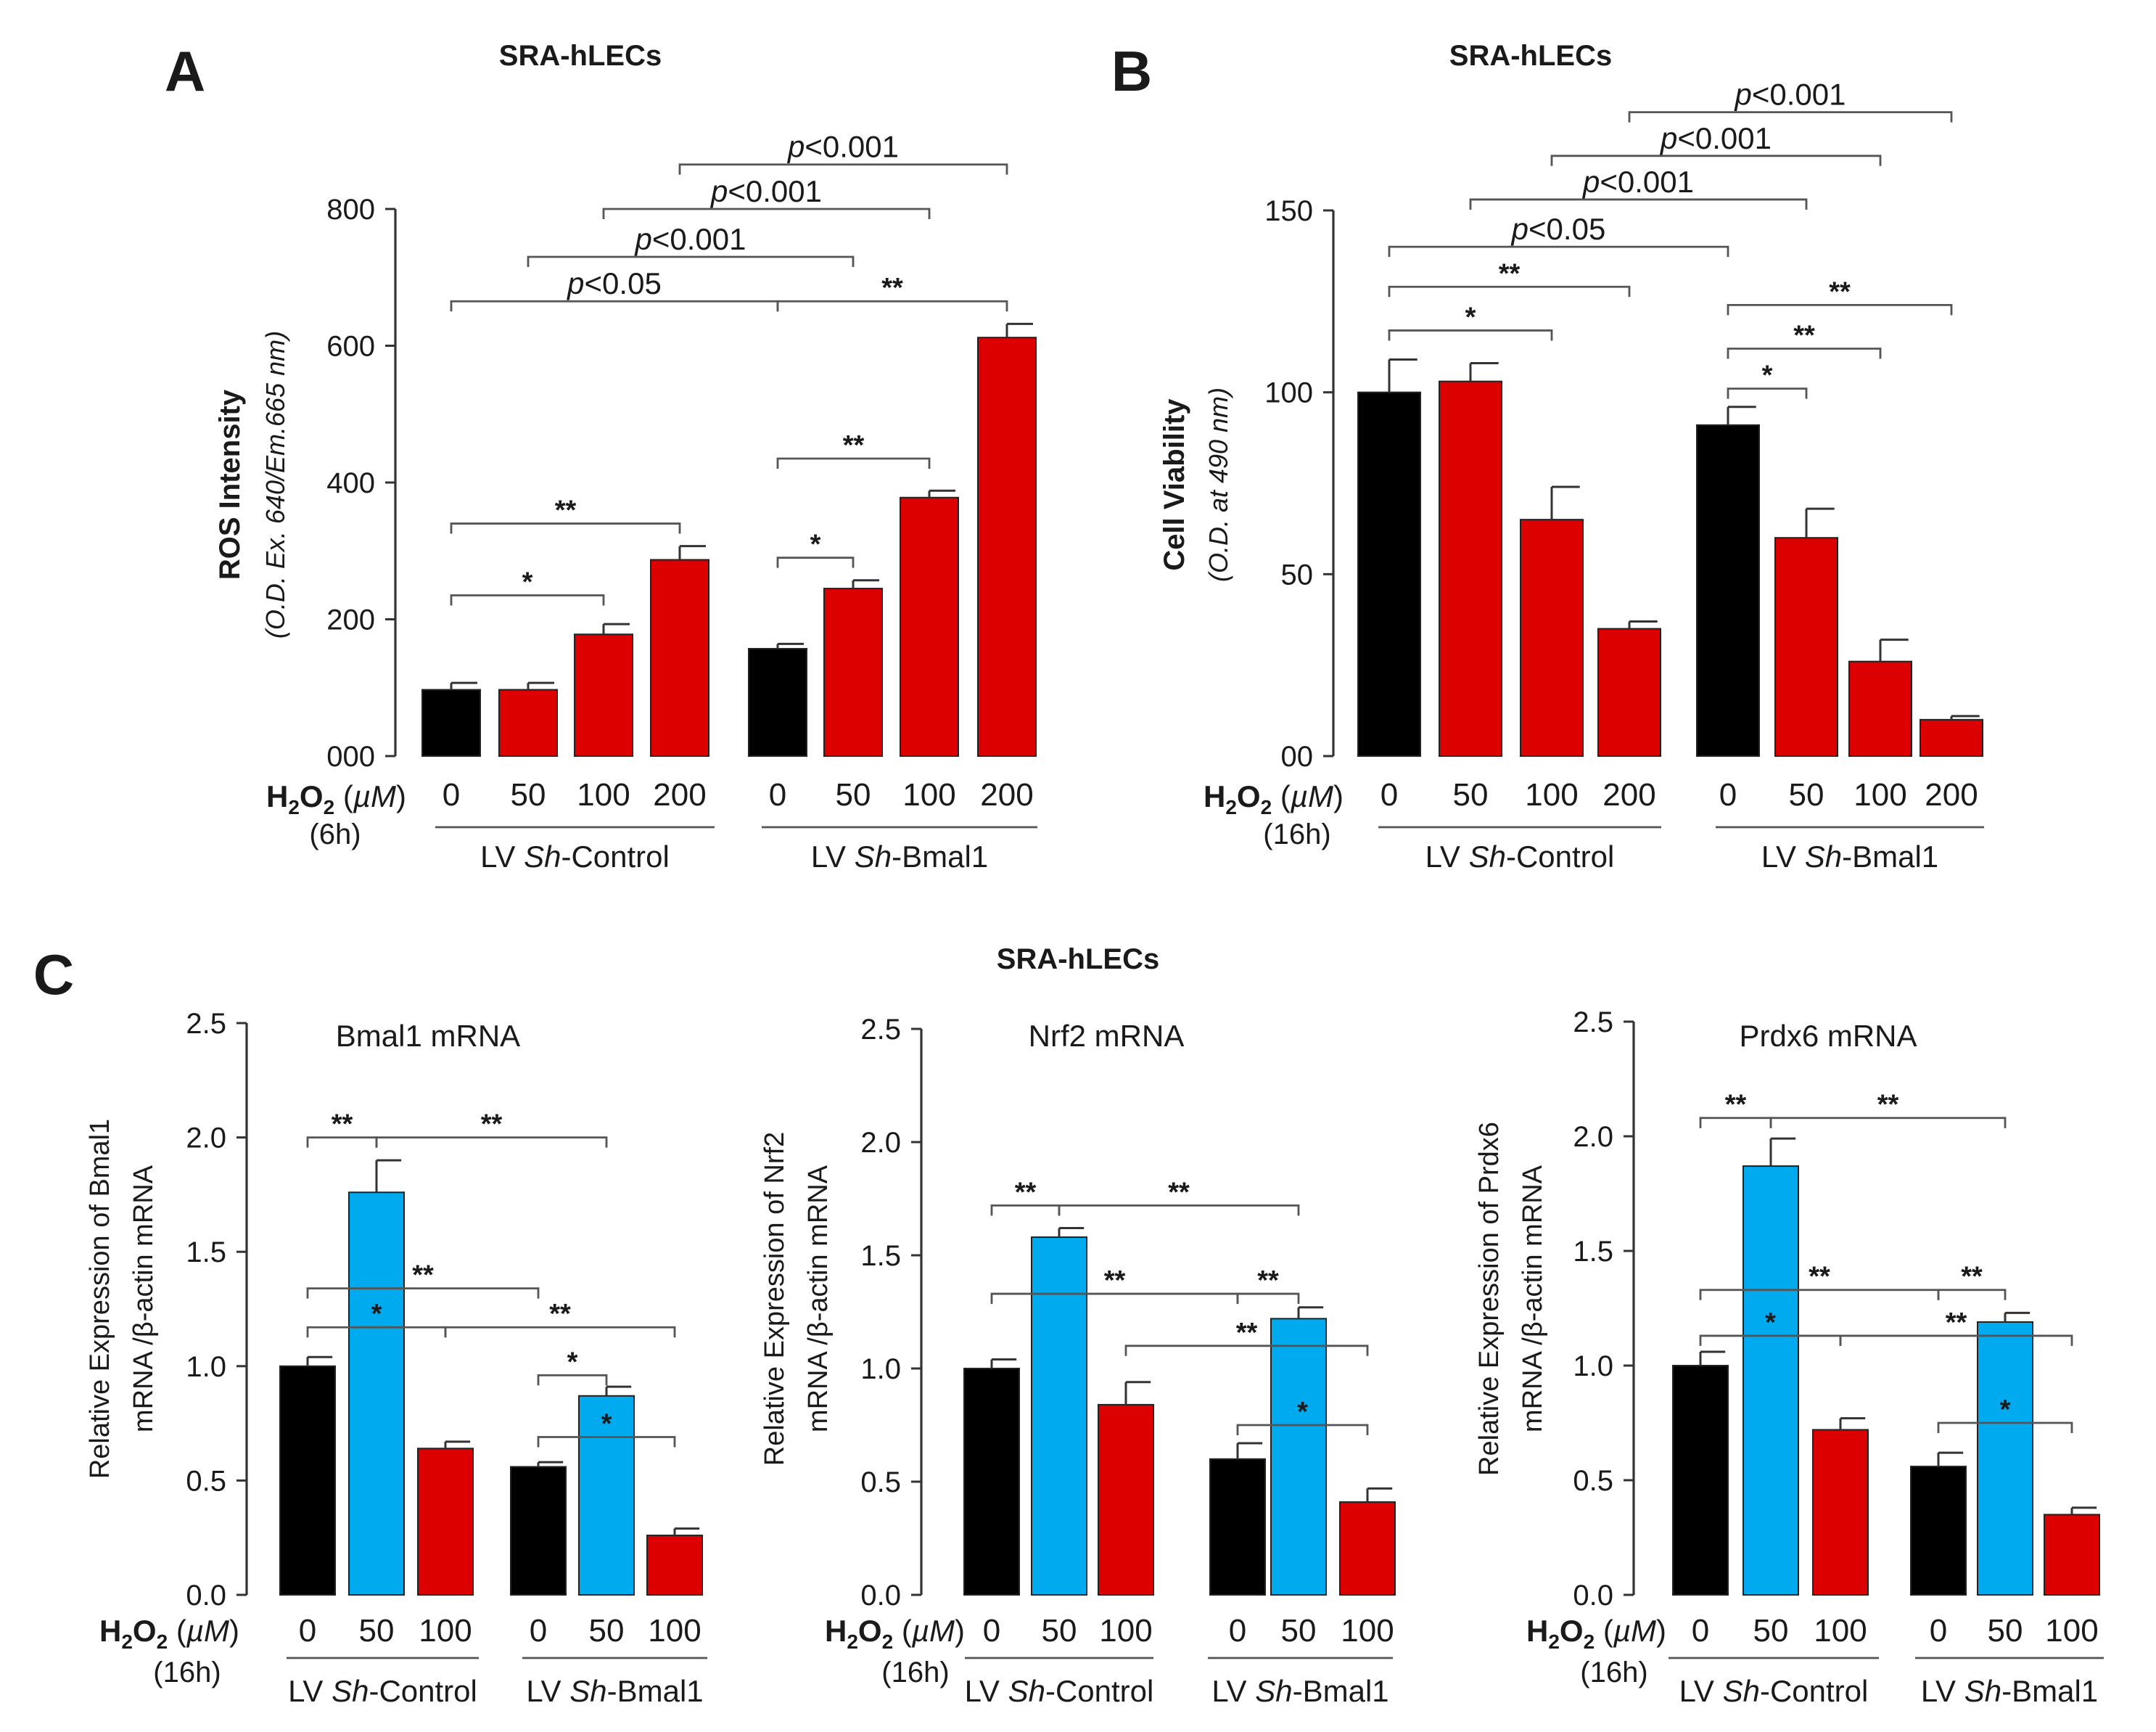  Describe the element at coordinates (1790, 95) in the screenshot. I see `p-value-label-b-8: p<0.001` at that location.